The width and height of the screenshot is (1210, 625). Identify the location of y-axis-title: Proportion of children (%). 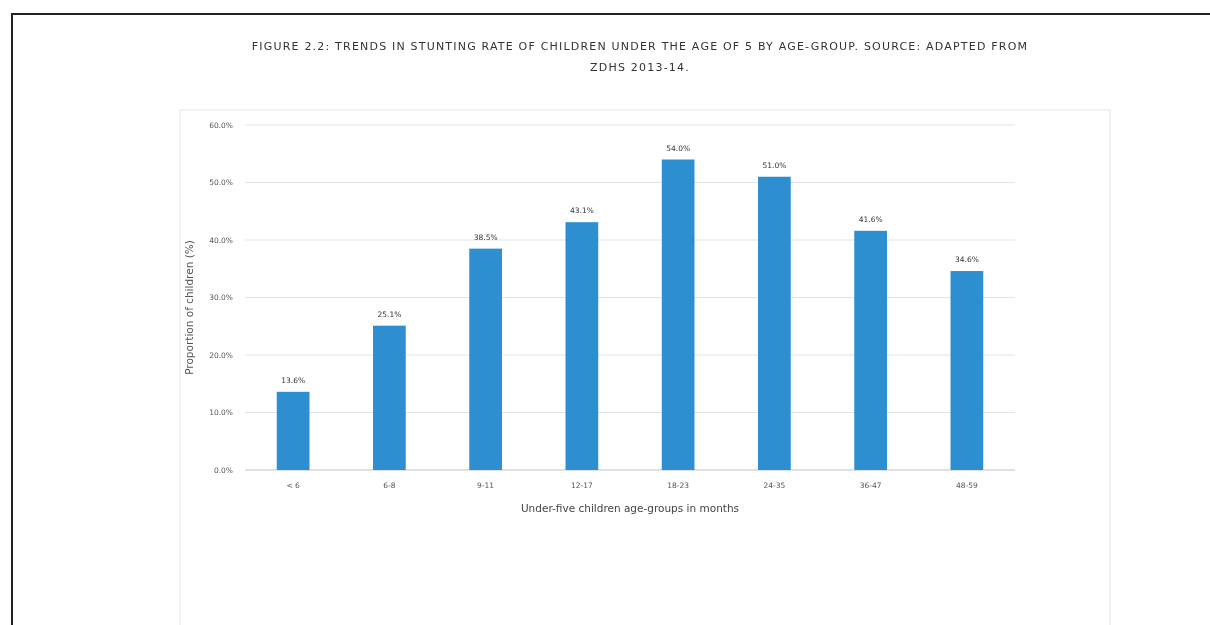
(189, 307).